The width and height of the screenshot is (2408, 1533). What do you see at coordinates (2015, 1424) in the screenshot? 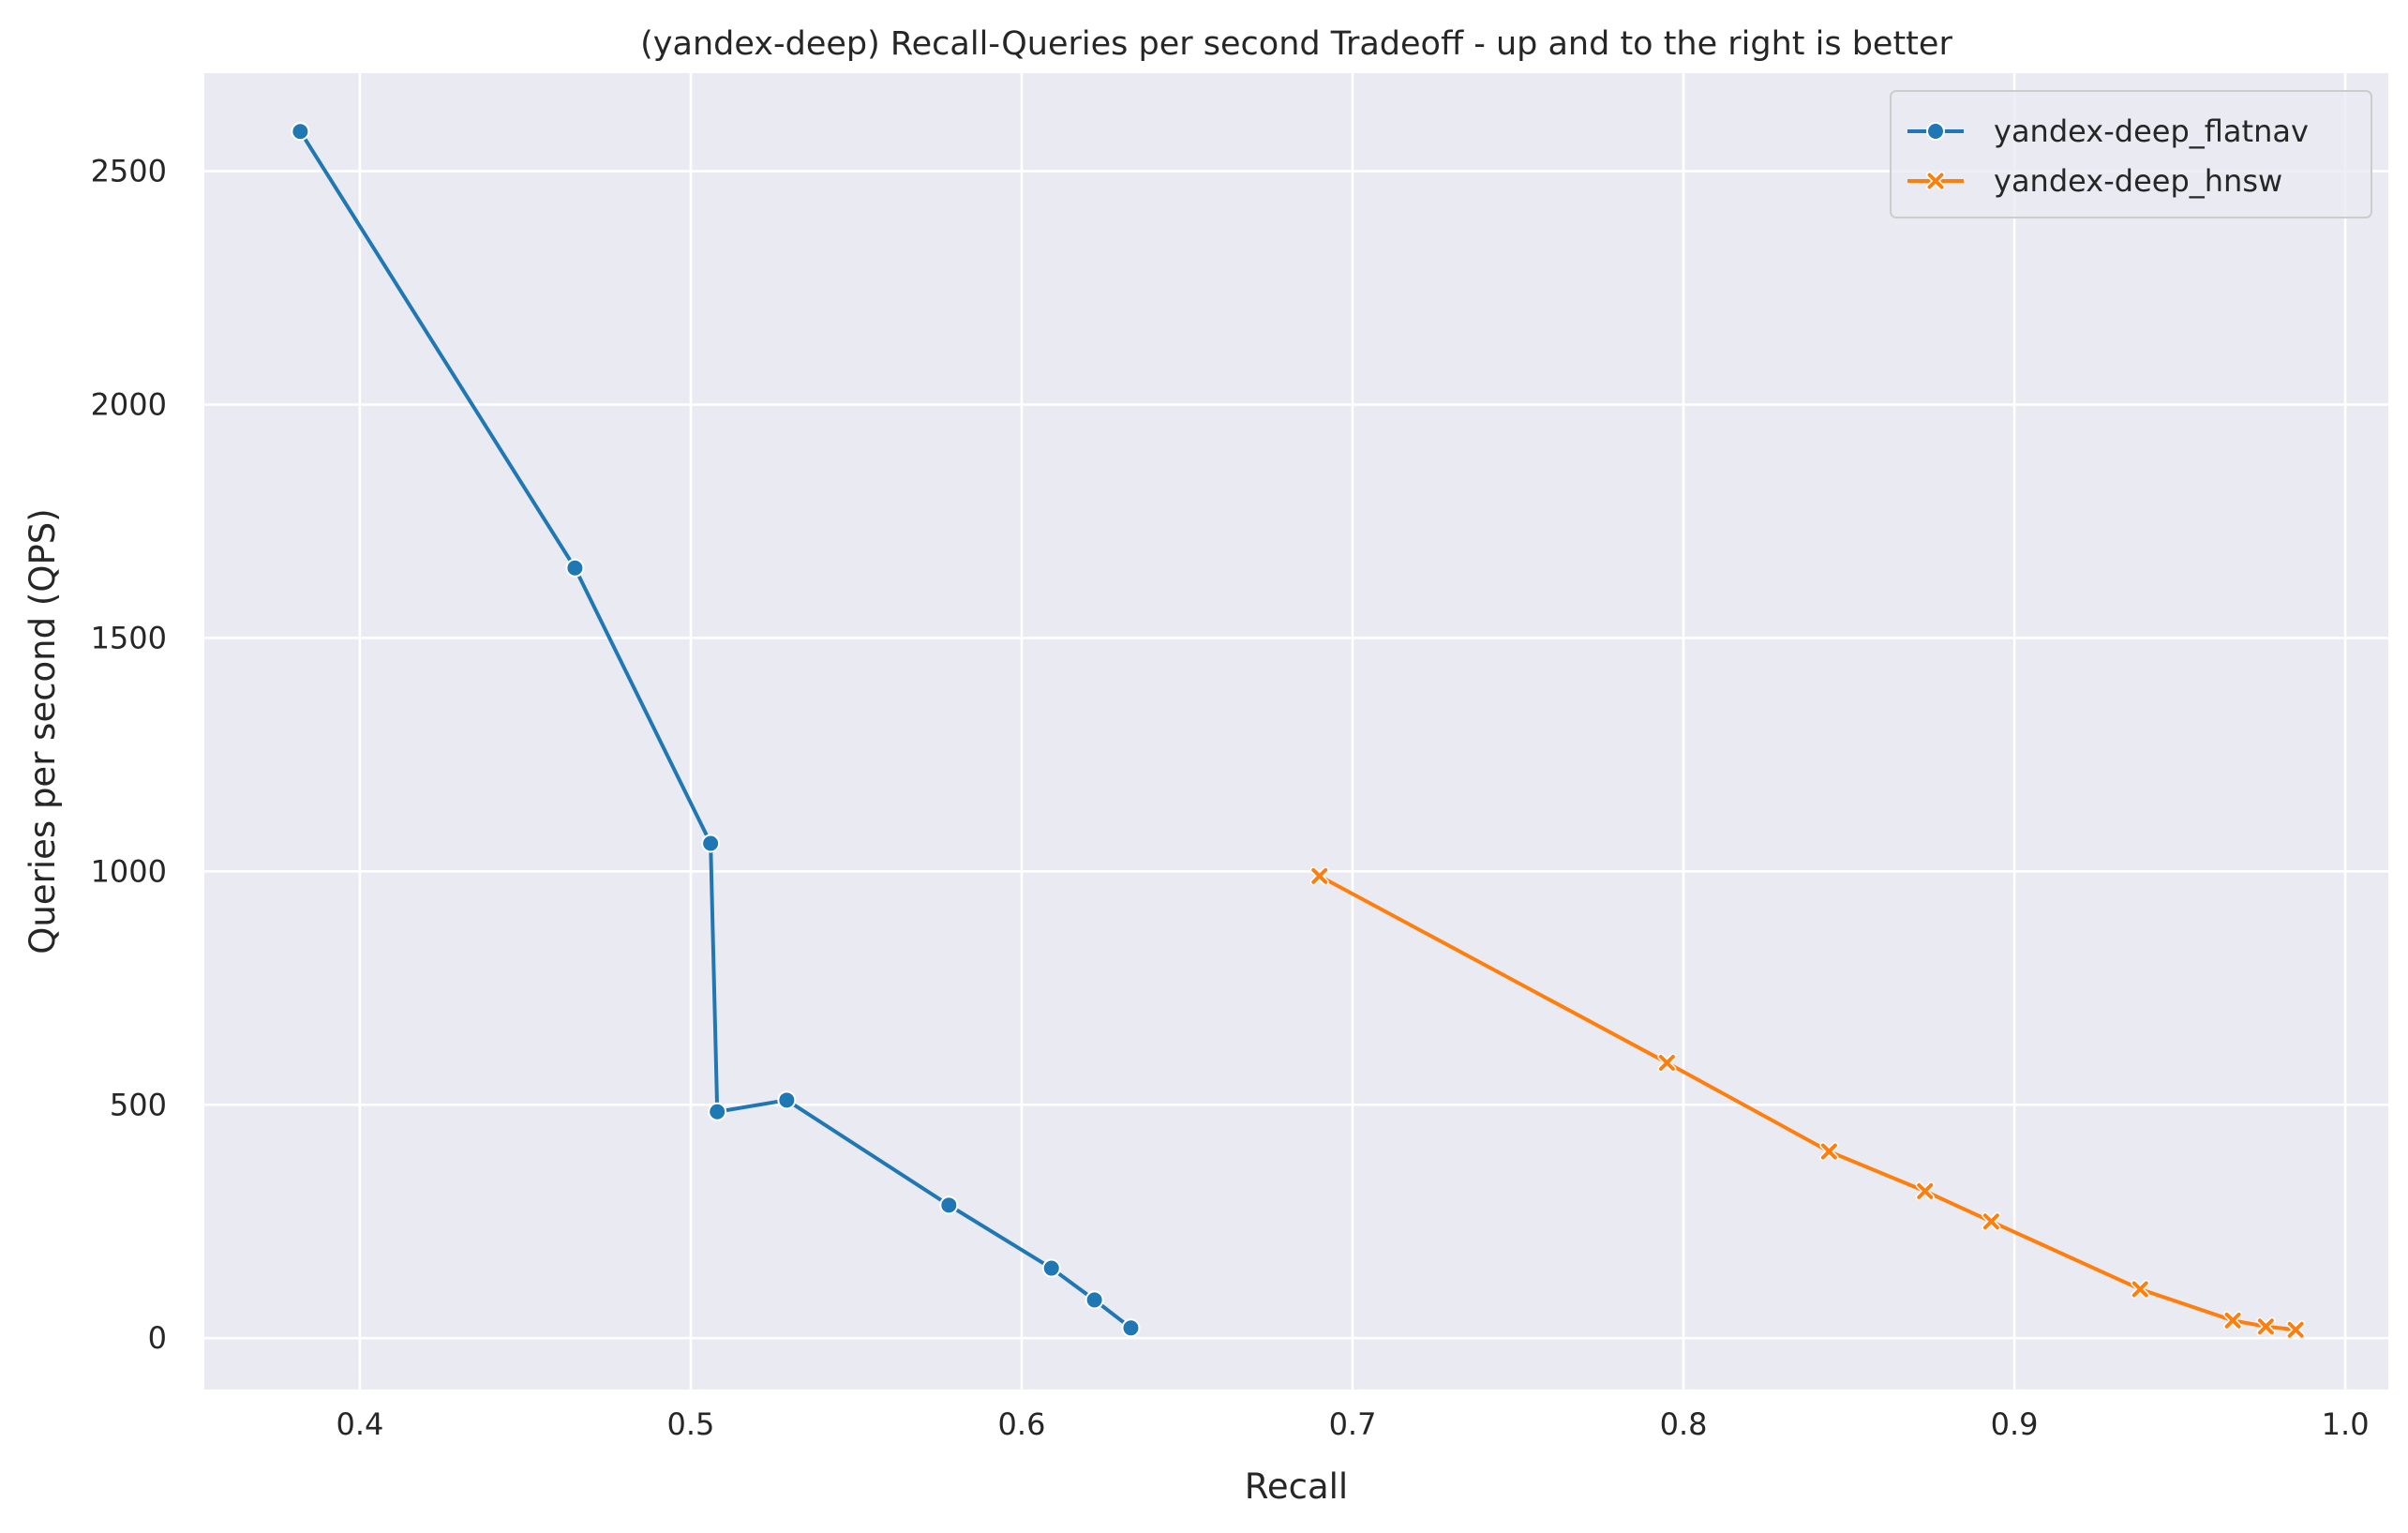
I see `x-tick-label: 0.9` at bounding box center [2015, 1424].